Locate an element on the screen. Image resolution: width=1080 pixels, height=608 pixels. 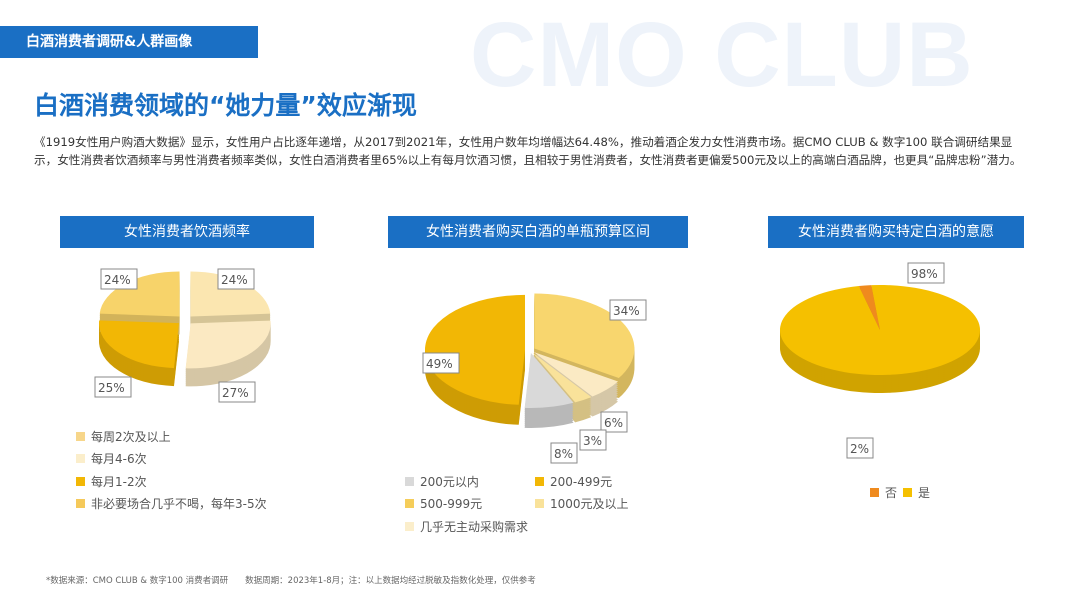
legend-label: 500-999元 is located at coordinates (451, 504).